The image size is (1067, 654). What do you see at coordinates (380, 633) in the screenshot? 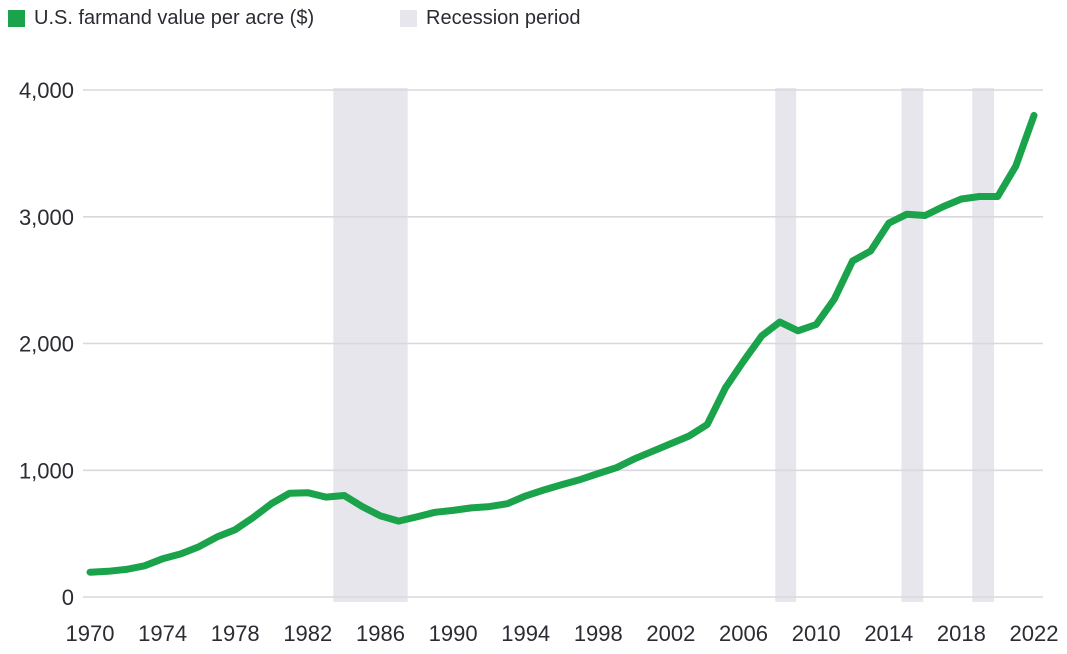
I see `x-tick-label-1986: 1986` at bounding box center [380, 633].